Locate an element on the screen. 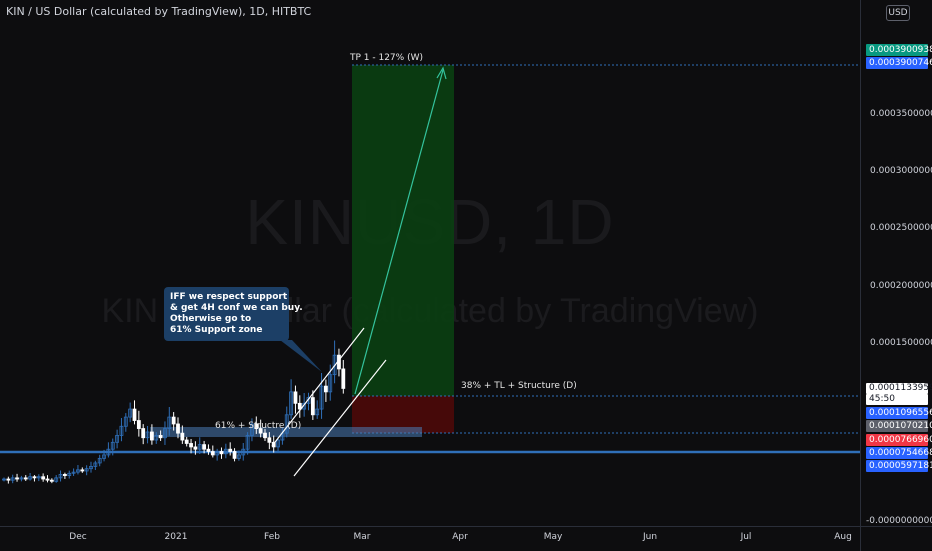 This screenshot has height=551, width=932. price-tick: 0.00030000000 is located at coordinates (901, 171).